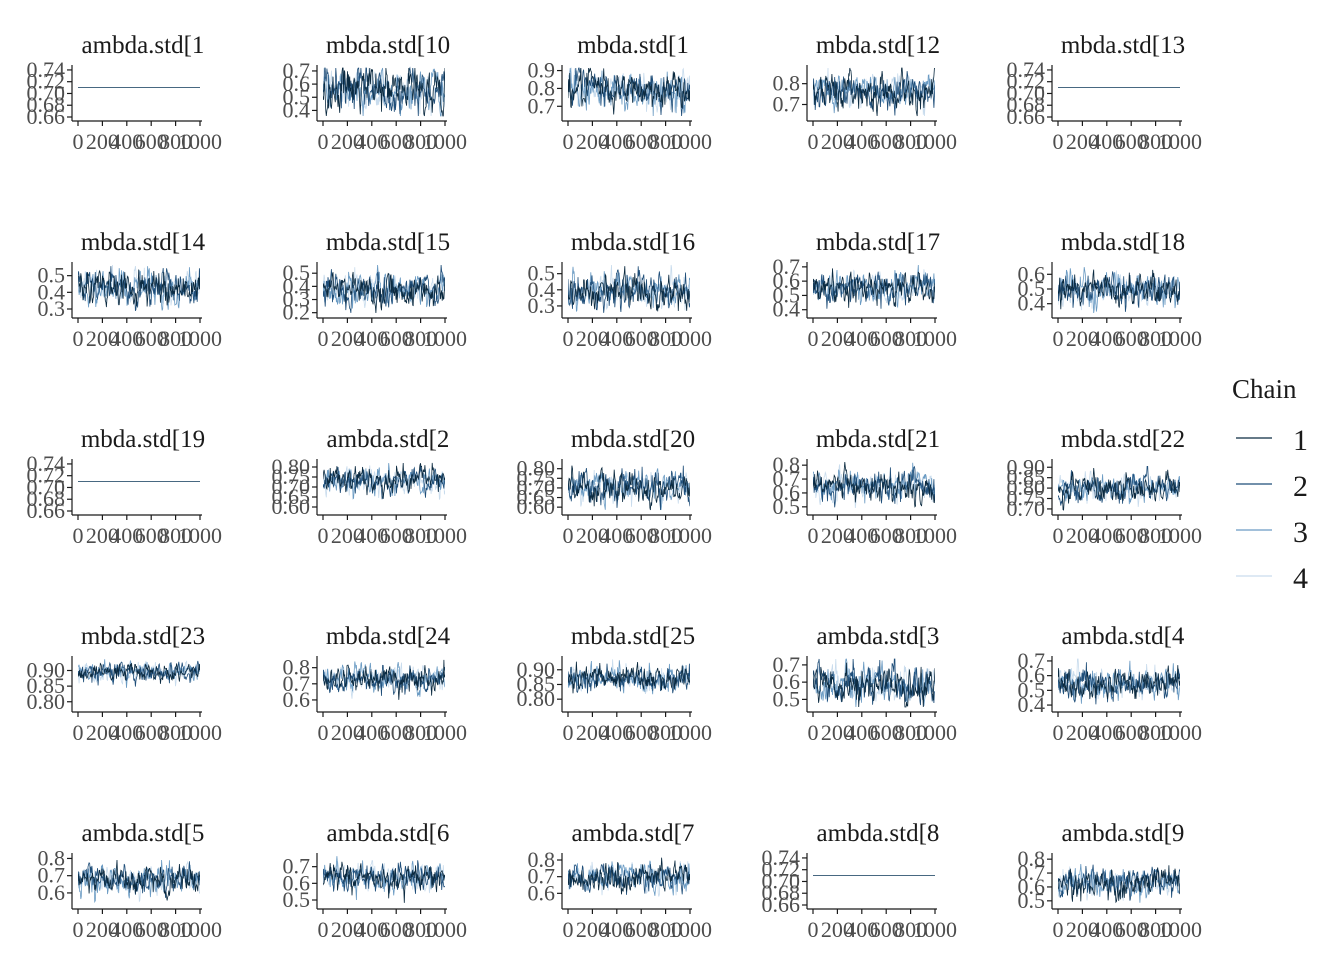 The image size is (1344, 960). What do you see at coordinates (1123, 439) in the screenshot?
I see `panel-title: mbda.std[22` at bounding box center [1123, 439].